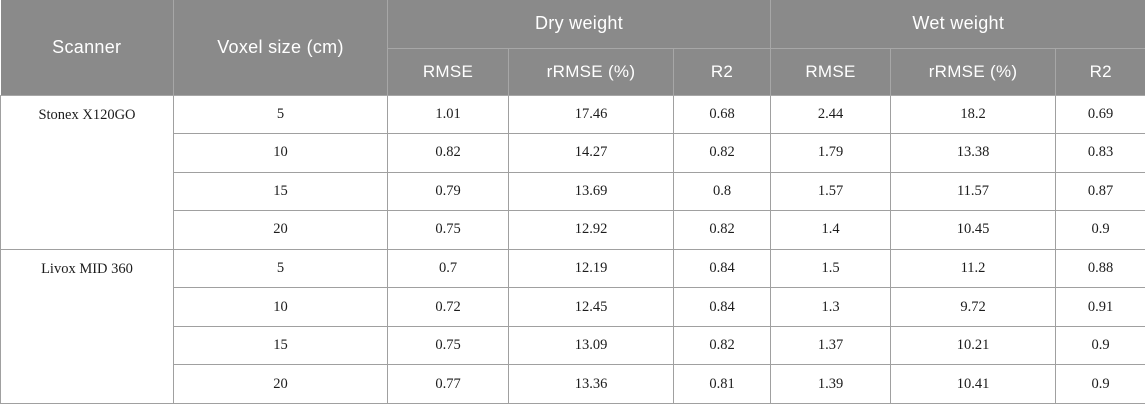  I want to click on cell-dry-rrmse: 12.19, so click(591, 268).